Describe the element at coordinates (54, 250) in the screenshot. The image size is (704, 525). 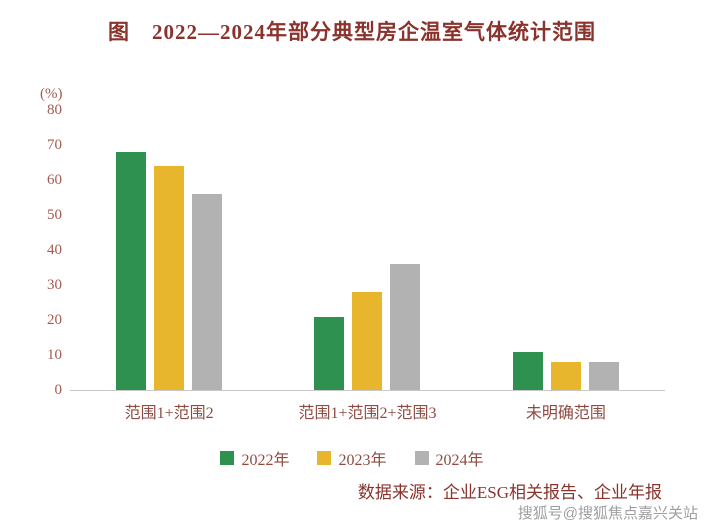
I see `y-tick-label: 40` at that location.